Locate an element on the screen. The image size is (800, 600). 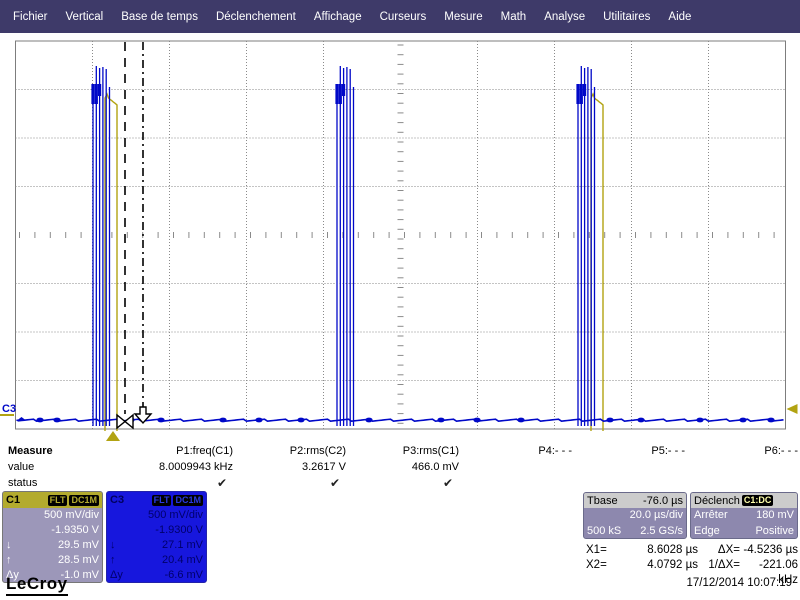
timebase-rate: 2.5 GS/s is located at coordinates (661, 530).